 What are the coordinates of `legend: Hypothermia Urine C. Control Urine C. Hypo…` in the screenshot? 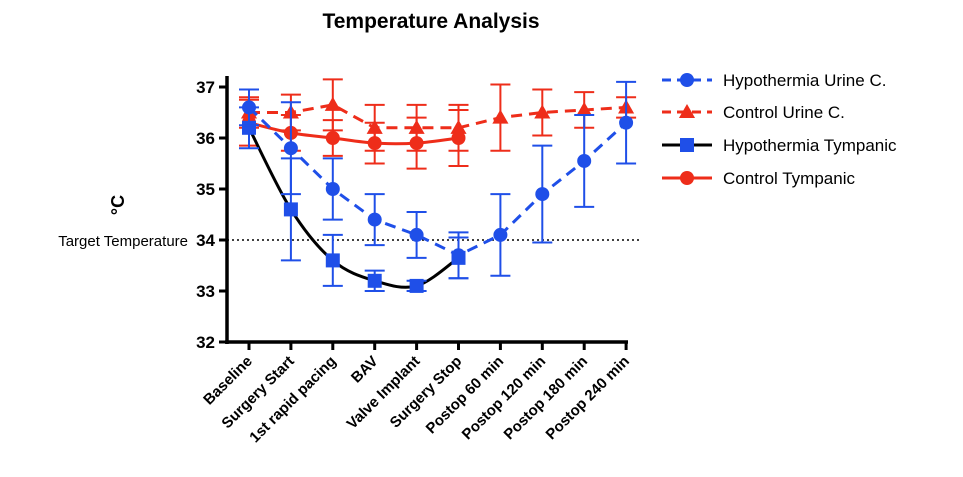 It's located at (779, 129).